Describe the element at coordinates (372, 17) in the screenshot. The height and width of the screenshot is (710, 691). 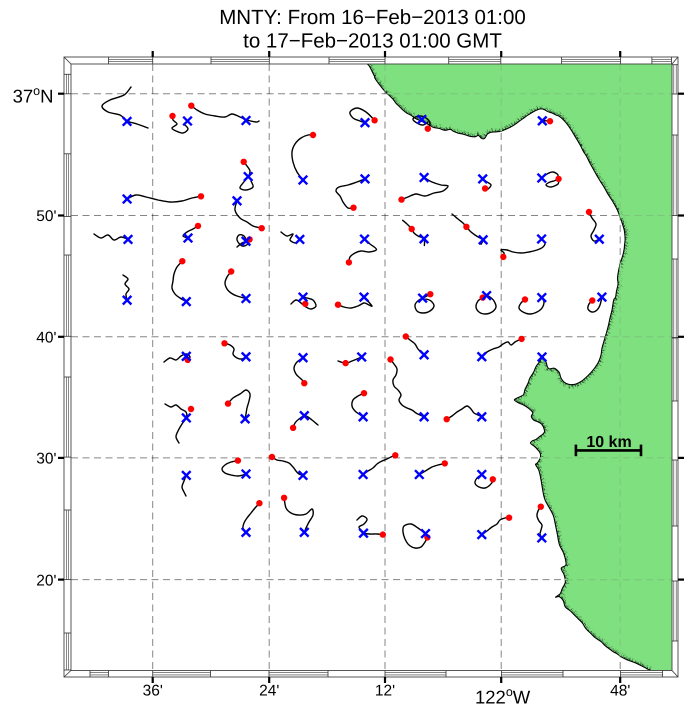
I see `svg-text: MNTY: From 16−Feb−2013 01:00` at that location.